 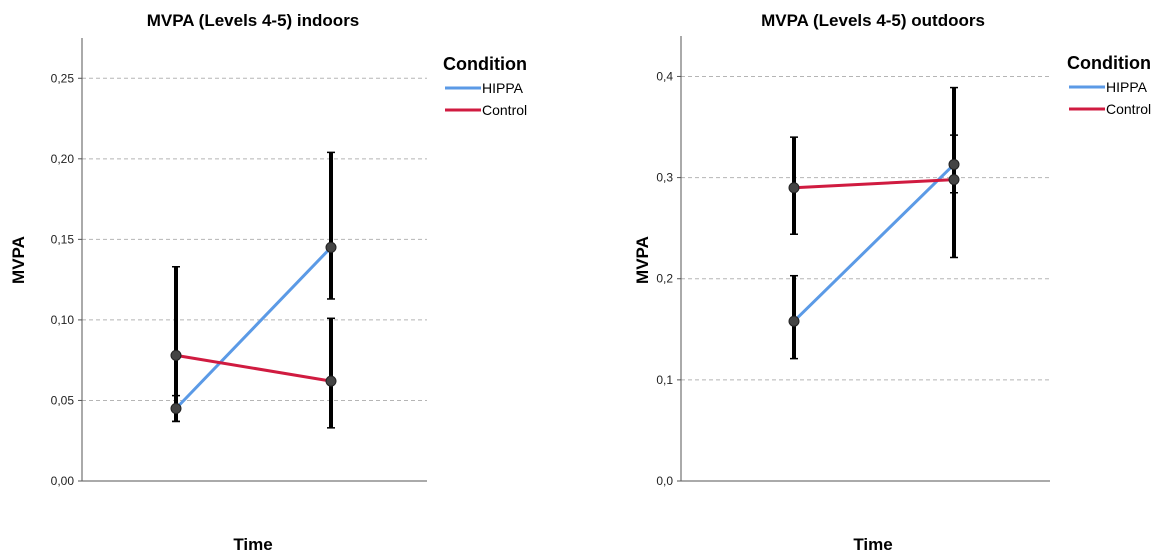 I want to click on chart-title: MVPA (Levels 4-5) indoors, so click(x=253, y=20).